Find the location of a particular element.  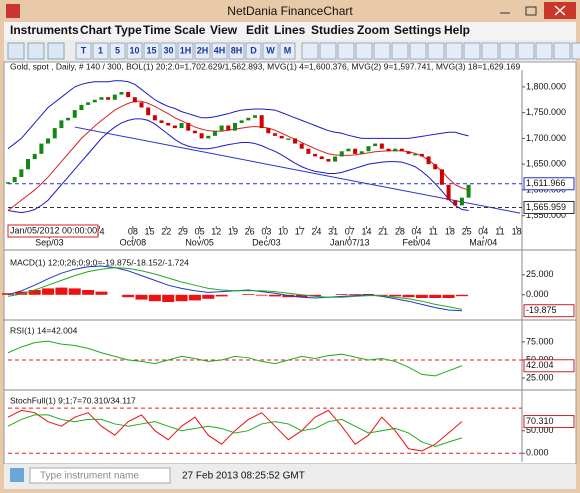

menu-item: Zoom is located at coordinates (373, 30).